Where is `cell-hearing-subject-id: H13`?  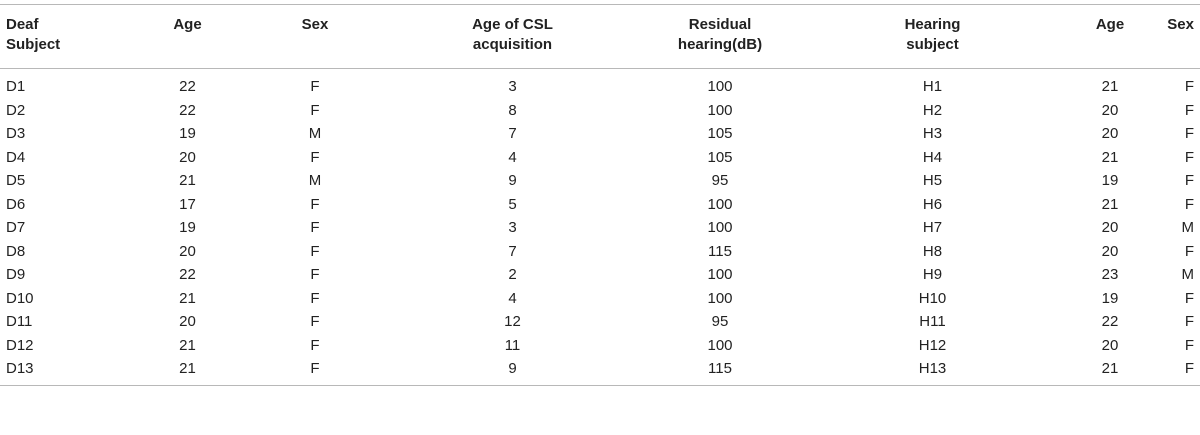
cell-hearing-subject-id: H13 is located at coordinates (932, 368).